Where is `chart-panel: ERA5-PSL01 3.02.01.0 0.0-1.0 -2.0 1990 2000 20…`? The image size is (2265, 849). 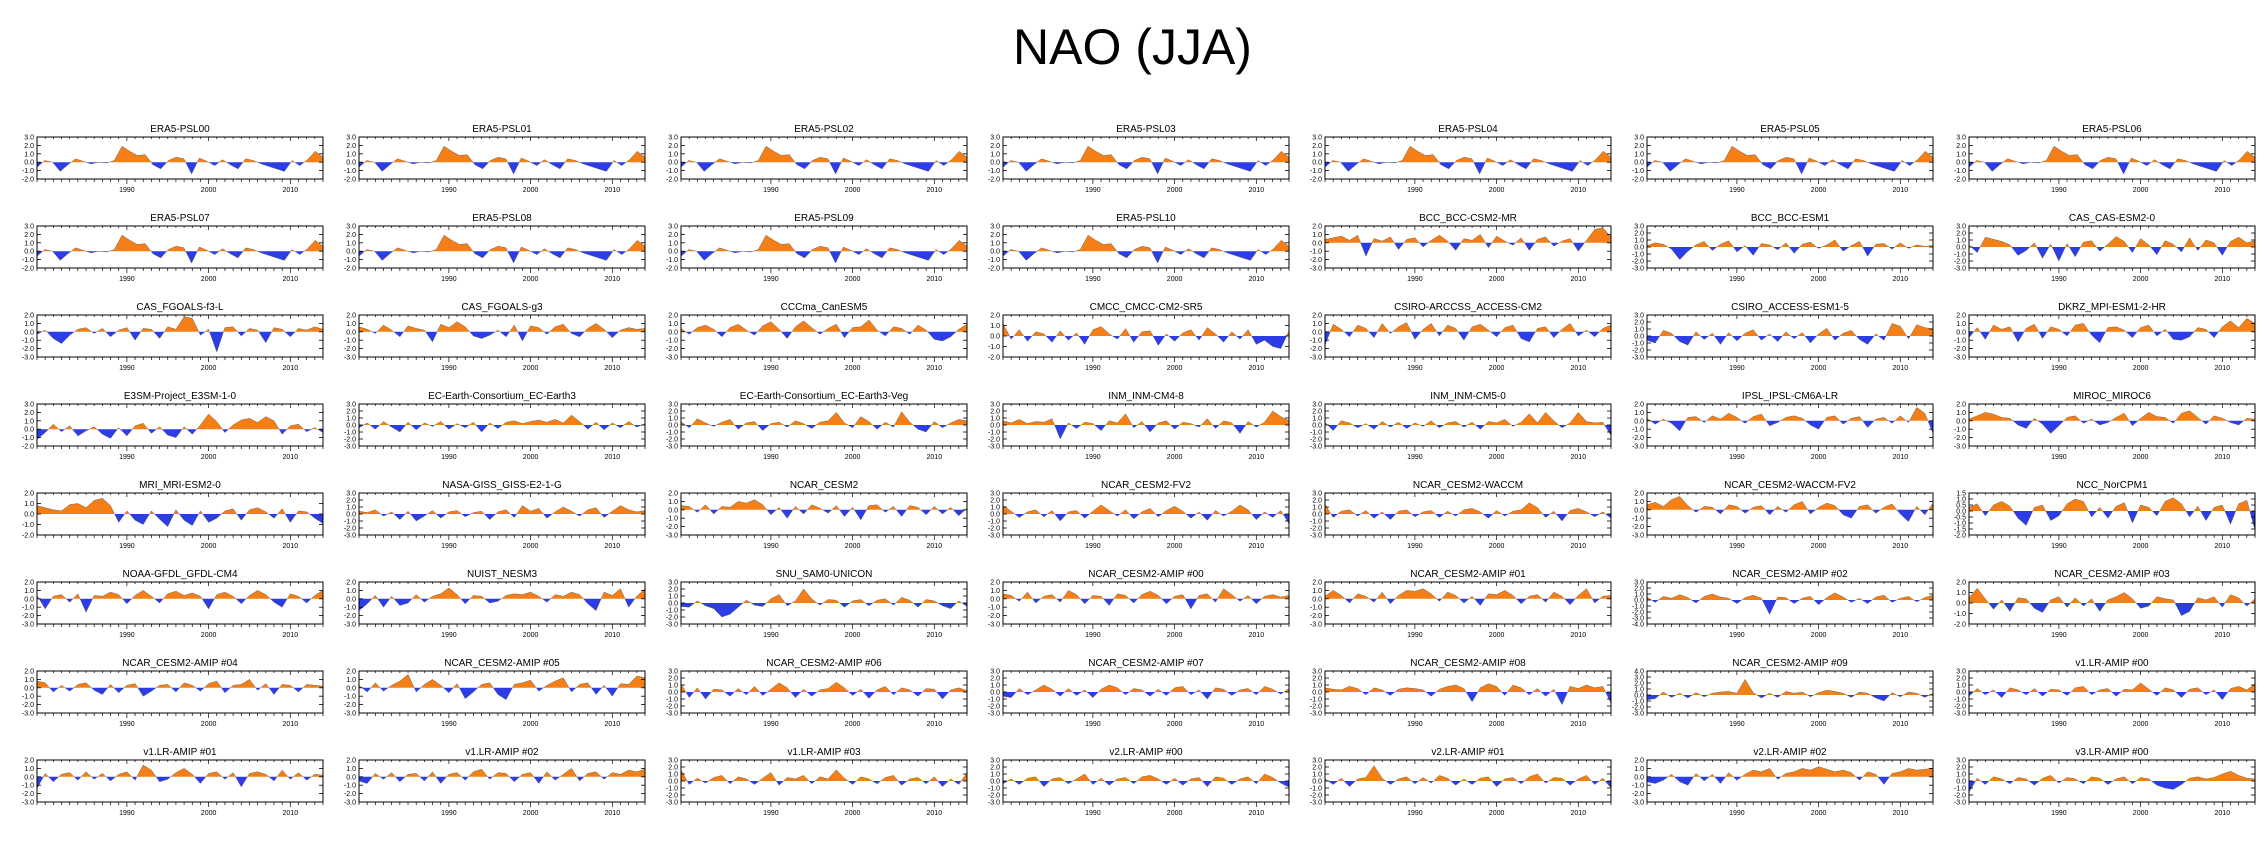
chart-panel: ERA5-PSL01 3.02.01.0 0.0-1.0 -2.0 1990 2000 20… is located at coordinates (495, 159).